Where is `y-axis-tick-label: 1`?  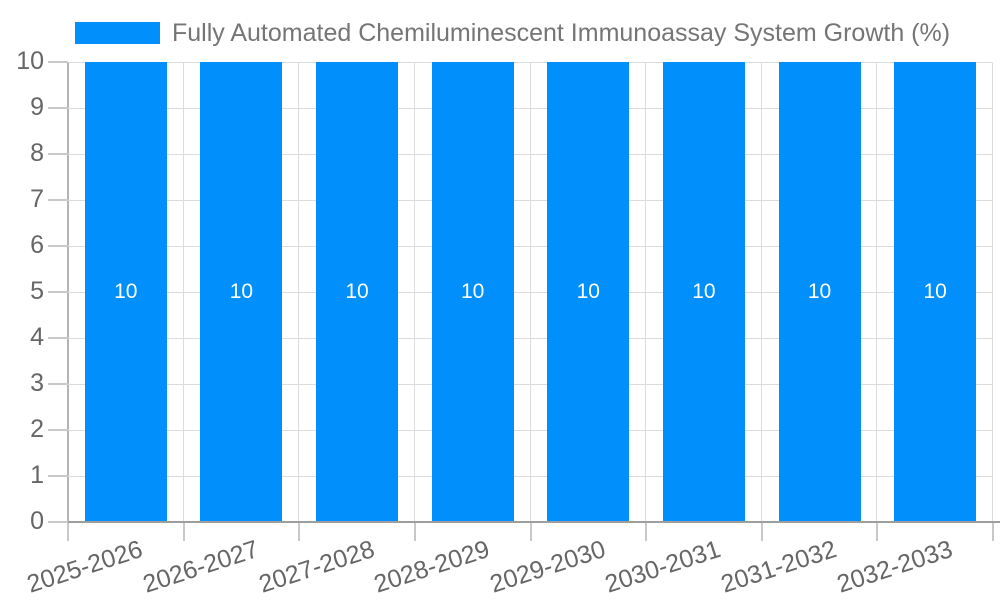
y-axis-tick-label: 1 is located at coordinates (37, 475).